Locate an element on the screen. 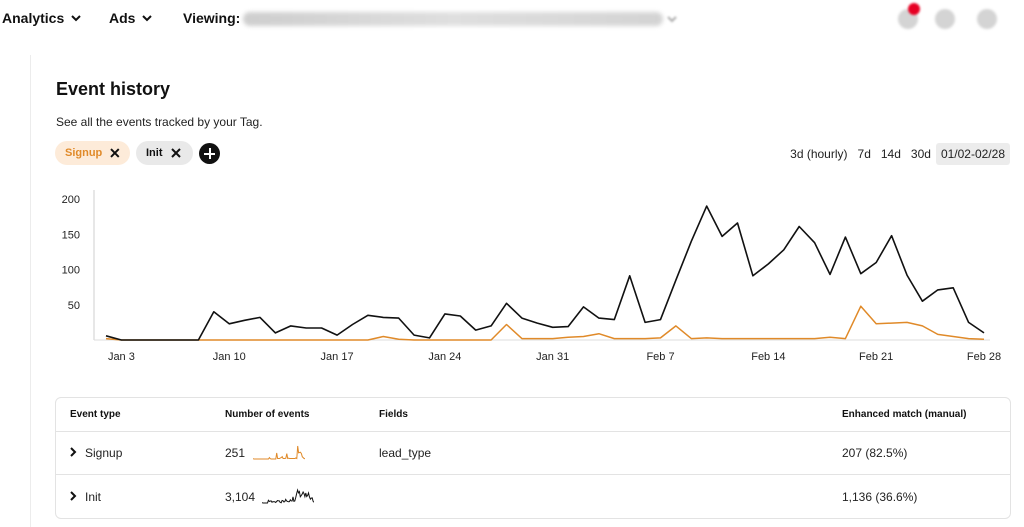  event-count-cell: 251 is located at coordinates (235, 453).